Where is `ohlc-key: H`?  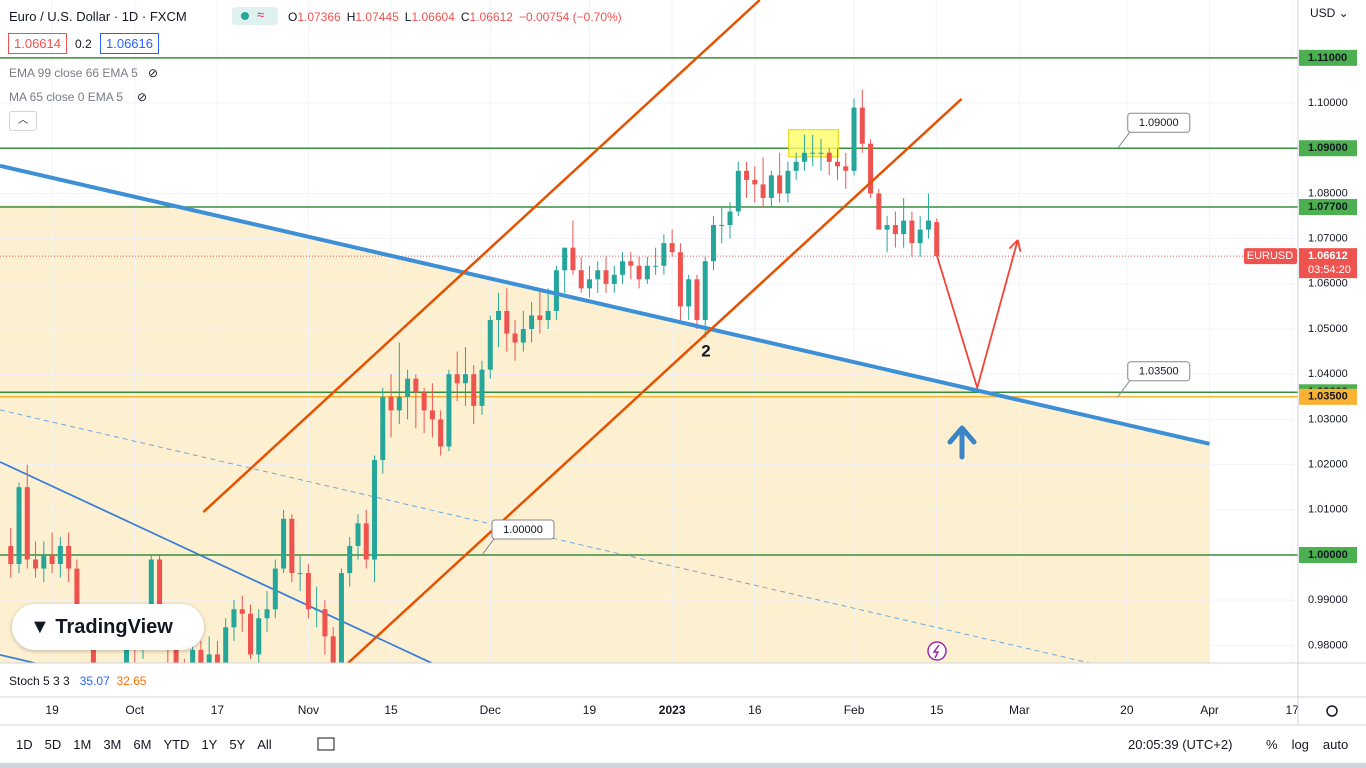 ohlc-key: H is located at coordinates (351, 17).